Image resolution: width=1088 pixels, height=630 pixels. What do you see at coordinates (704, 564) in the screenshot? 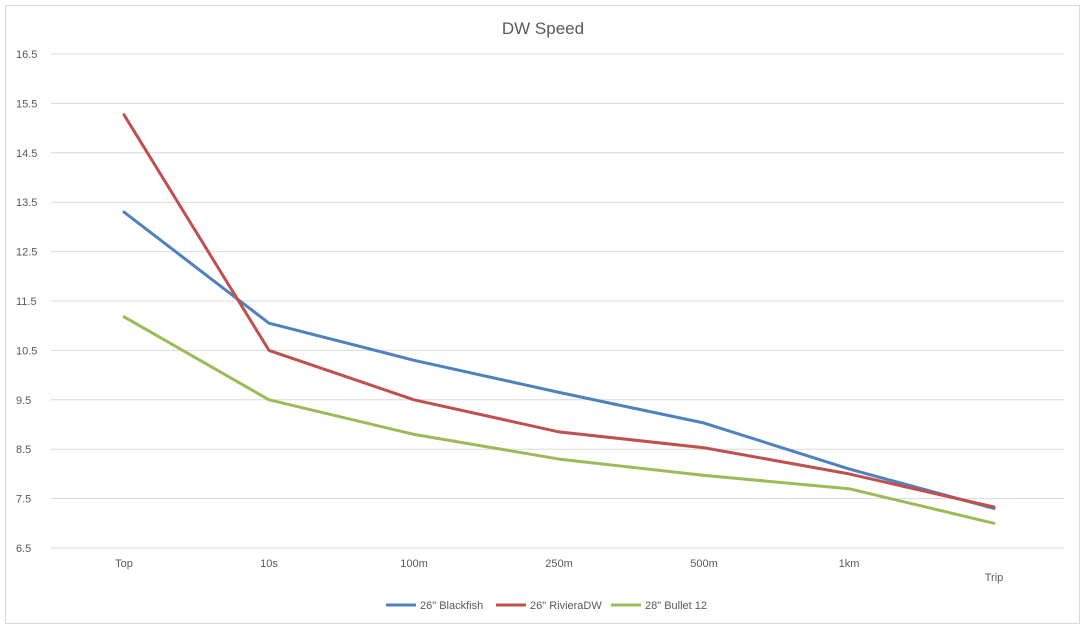
I see `x-tick-label: 500m` at bounding box center [704, 564].